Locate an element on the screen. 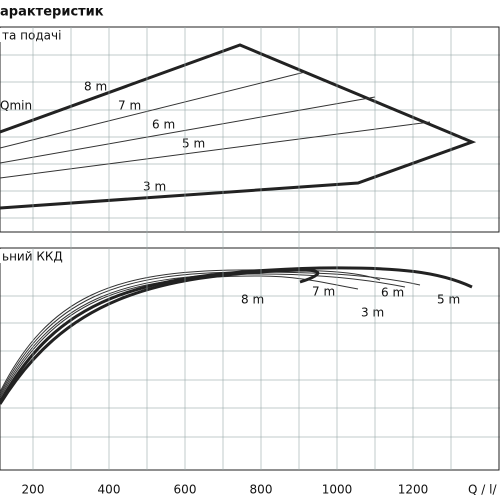  panel-title: ьний ККД is located at coordinates (32, 257).